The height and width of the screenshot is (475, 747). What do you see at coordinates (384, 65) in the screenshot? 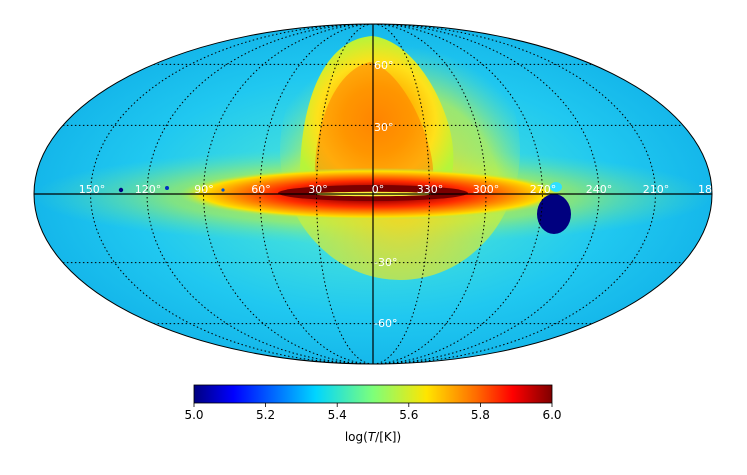
I see `lat-label: 60°` at bounding box center [384, 65].